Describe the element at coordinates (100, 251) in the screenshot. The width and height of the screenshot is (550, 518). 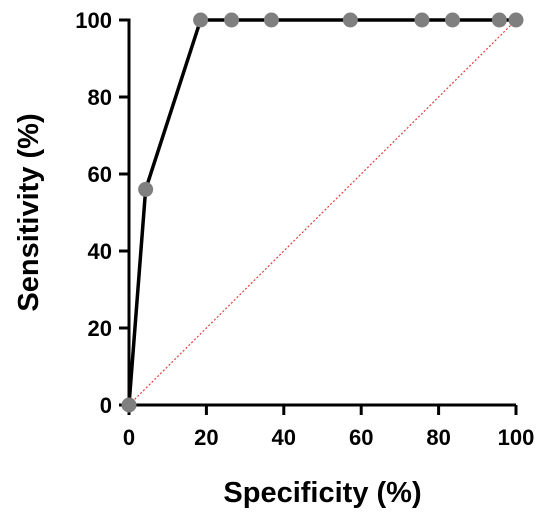
I see `y-tick-label: 40` at that location.